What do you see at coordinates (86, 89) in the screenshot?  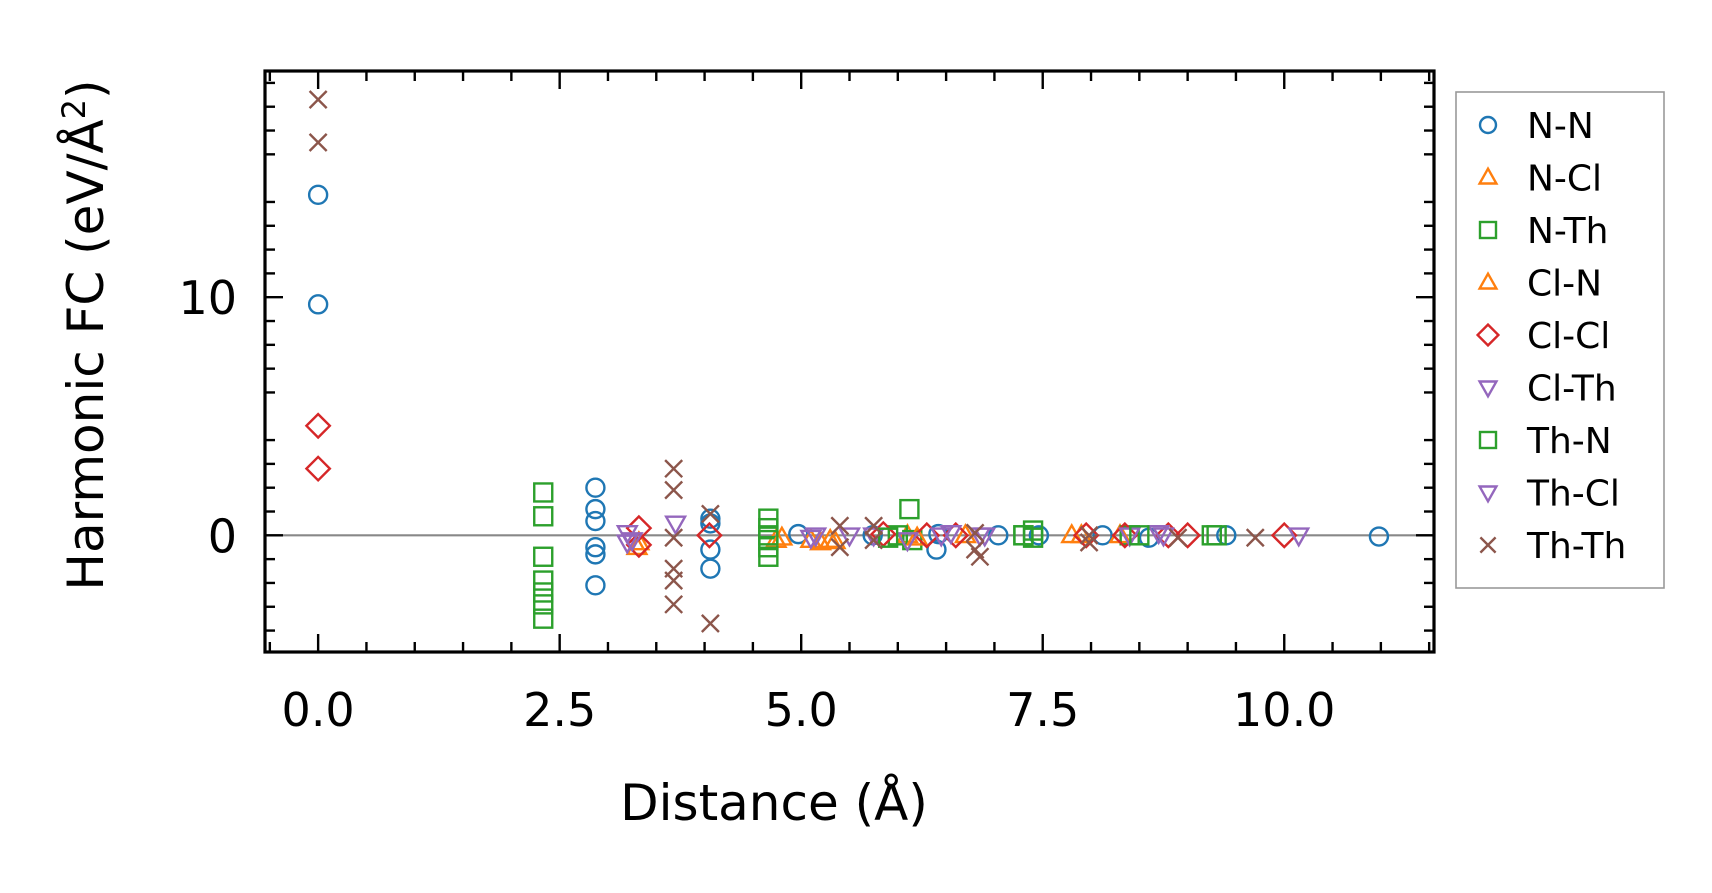 I see `y-axis-label-close: )` at bounding box center [86, 89].